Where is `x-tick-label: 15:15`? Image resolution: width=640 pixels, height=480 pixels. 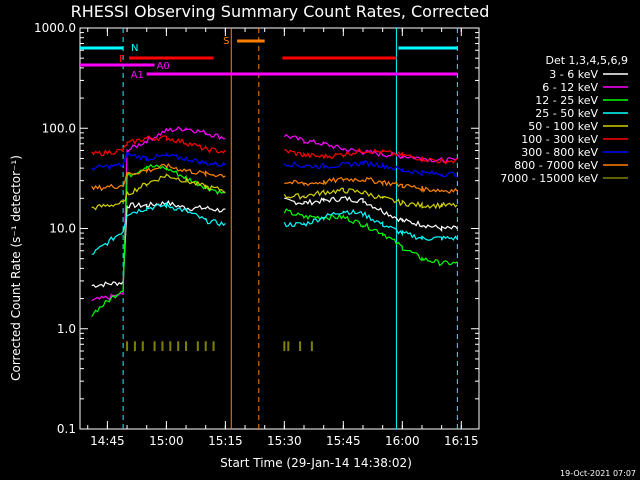 x-tick-label: 15:15 is located at coordinates (225, 441).